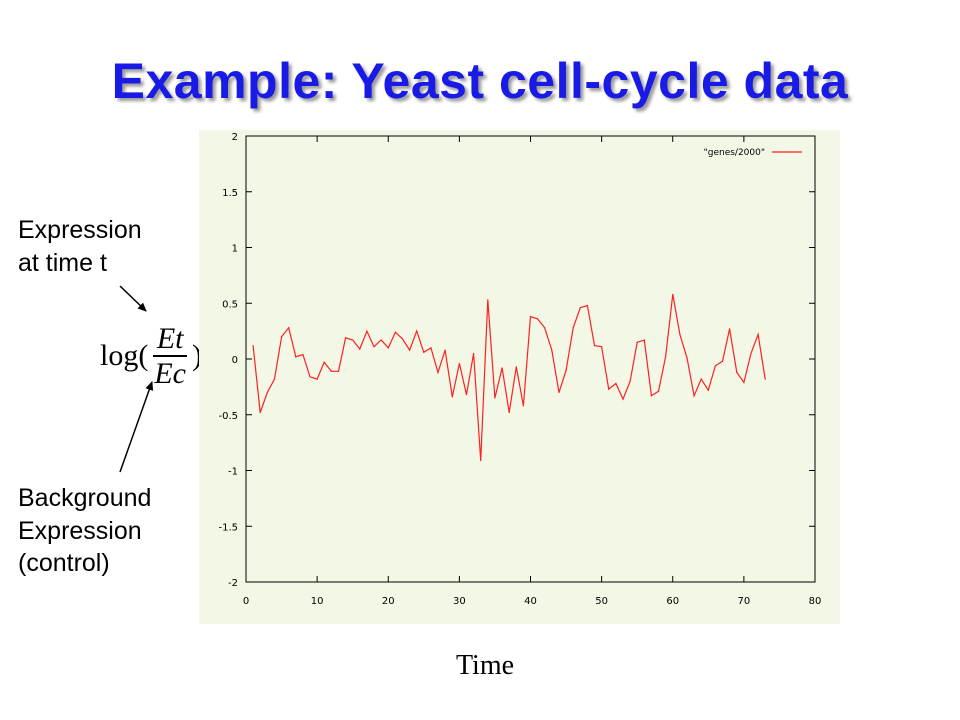  What do you see at coordinates (388, 601) in the screenshot?
I see `x-tick-label: 20` at bounding box center [388, 601].